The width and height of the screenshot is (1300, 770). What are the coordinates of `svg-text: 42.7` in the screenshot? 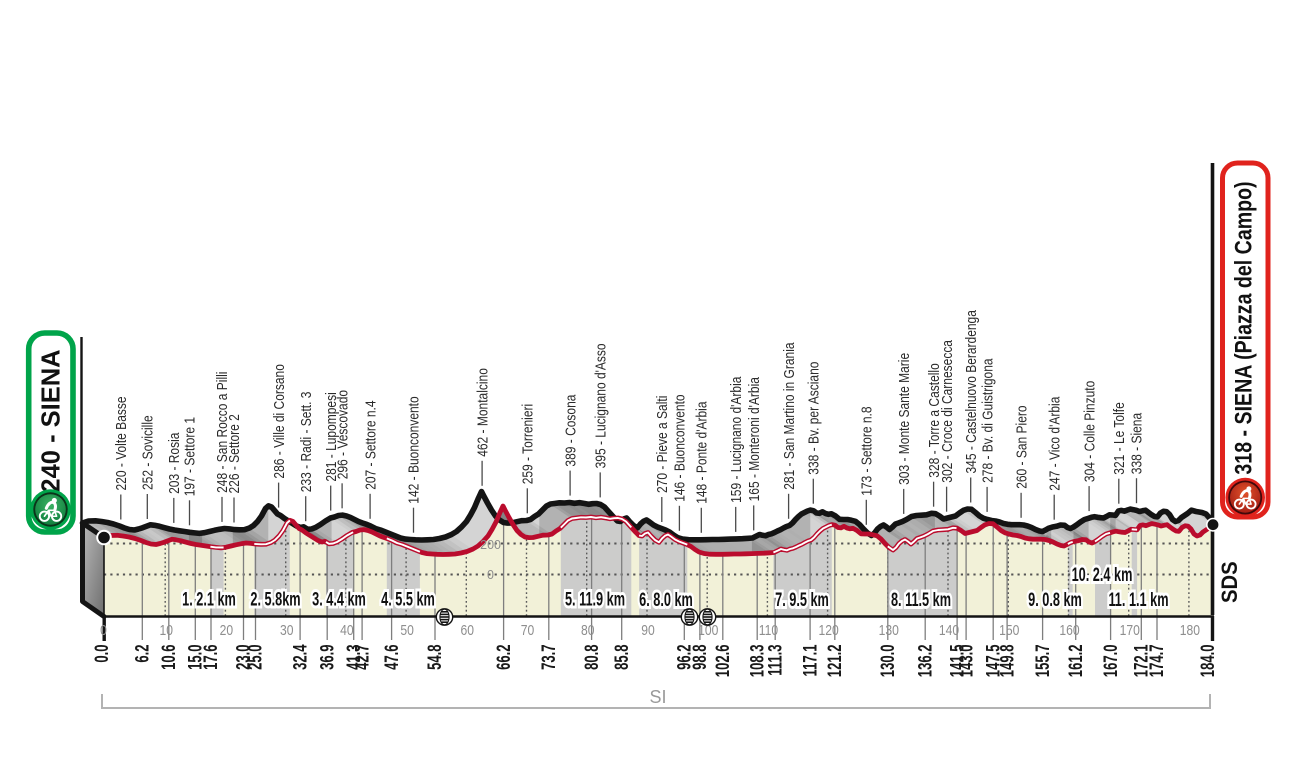 It's located at (362, 657).